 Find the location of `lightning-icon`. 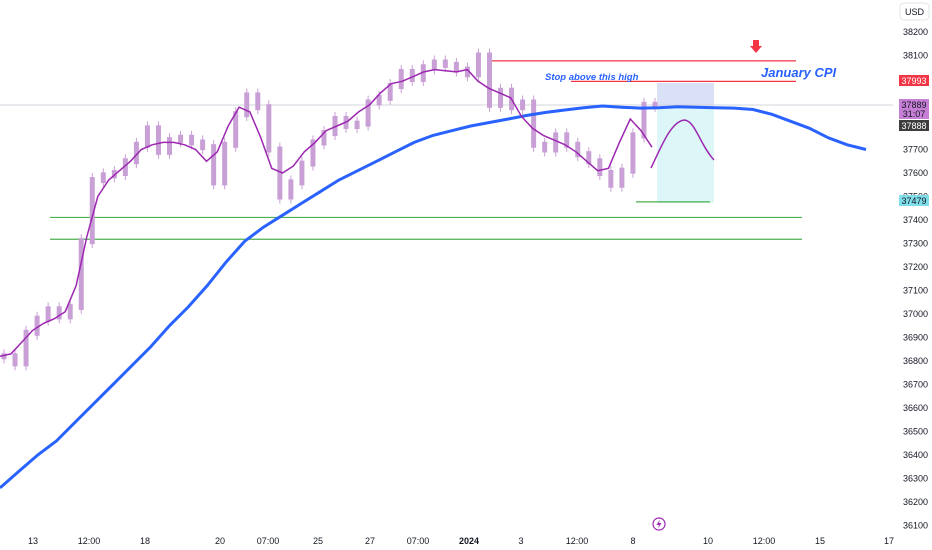

lightning-icon is located at coordinates (659, 524).